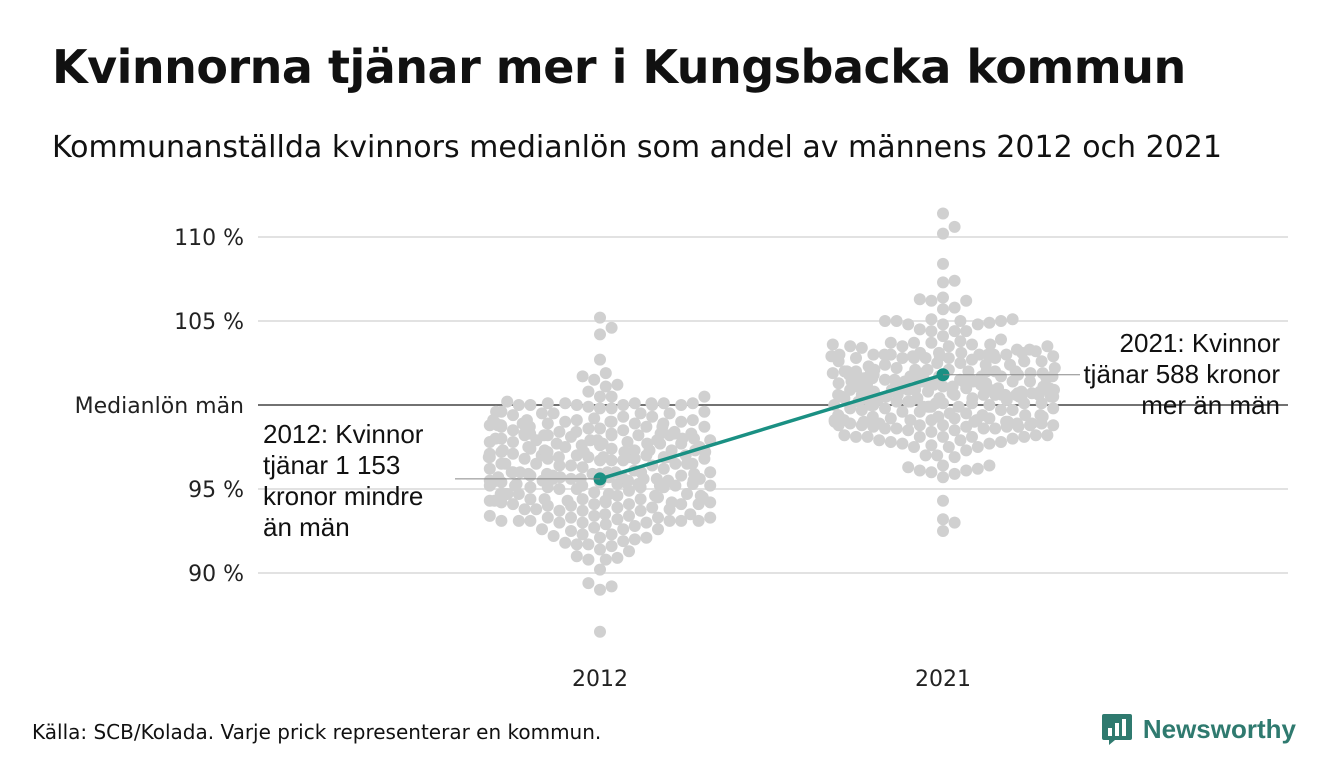 This screenshot has width=1340, height=780. Describe the element at coordinates (216, 574) in the screenshot. I see `y-tick-label: 90 %` at that location.